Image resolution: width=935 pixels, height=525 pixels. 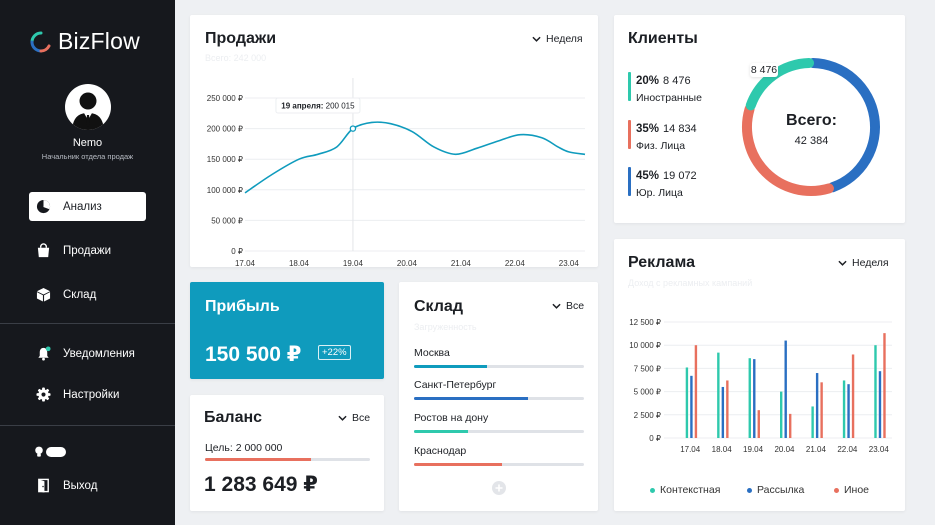 I want to click on sales-y-tick: 50 000 ₽, so click(x=227, y=220).